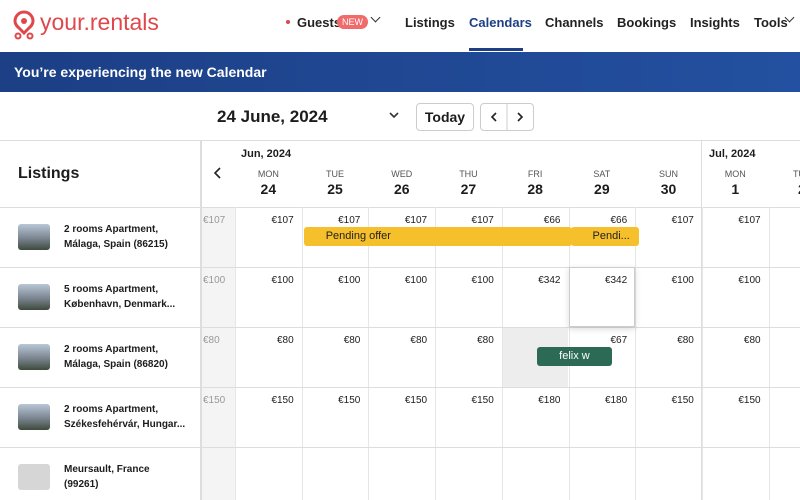 The height and width of the screenshot is (500, 800). I want to click on day-of-week: WED, so click(402, 174).